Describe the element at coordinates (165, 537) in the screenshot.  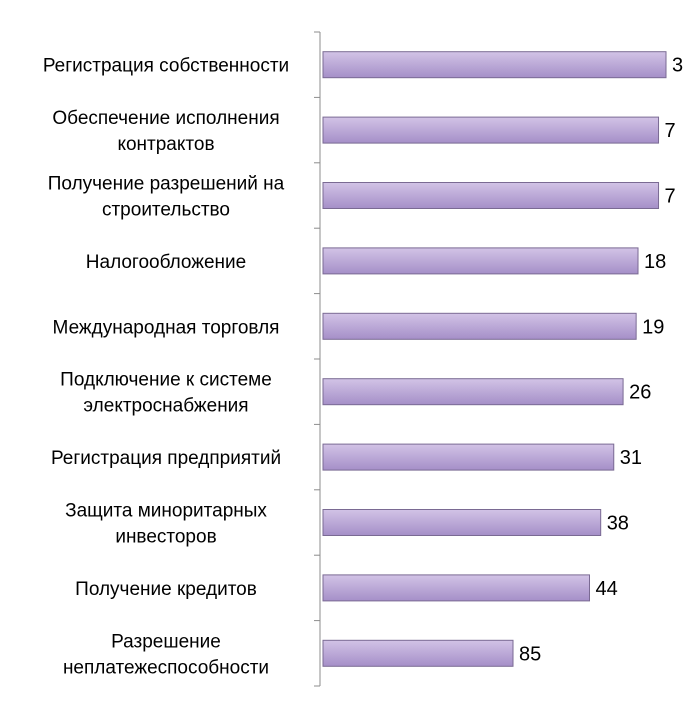
I see `category-label-line: инвесторов` at that location.